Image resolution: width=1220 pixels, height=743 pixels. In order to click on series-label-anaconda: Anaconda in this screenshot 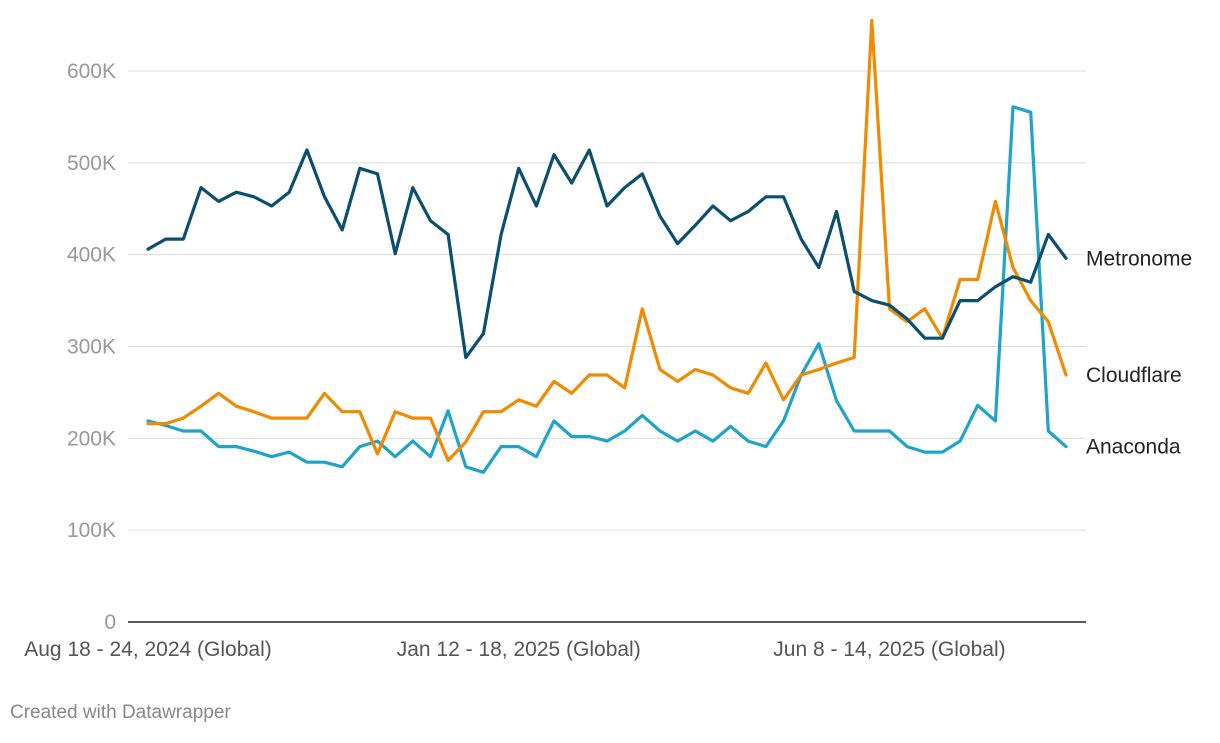, I will do `click(1133, 447)`.